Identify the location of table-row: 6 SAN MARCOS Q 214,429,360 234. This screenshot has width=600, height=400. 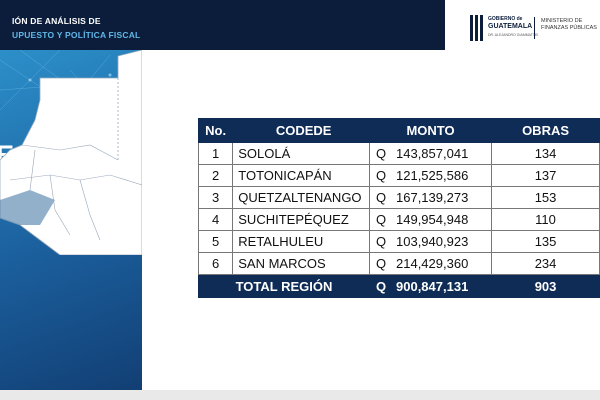
(398, 263).